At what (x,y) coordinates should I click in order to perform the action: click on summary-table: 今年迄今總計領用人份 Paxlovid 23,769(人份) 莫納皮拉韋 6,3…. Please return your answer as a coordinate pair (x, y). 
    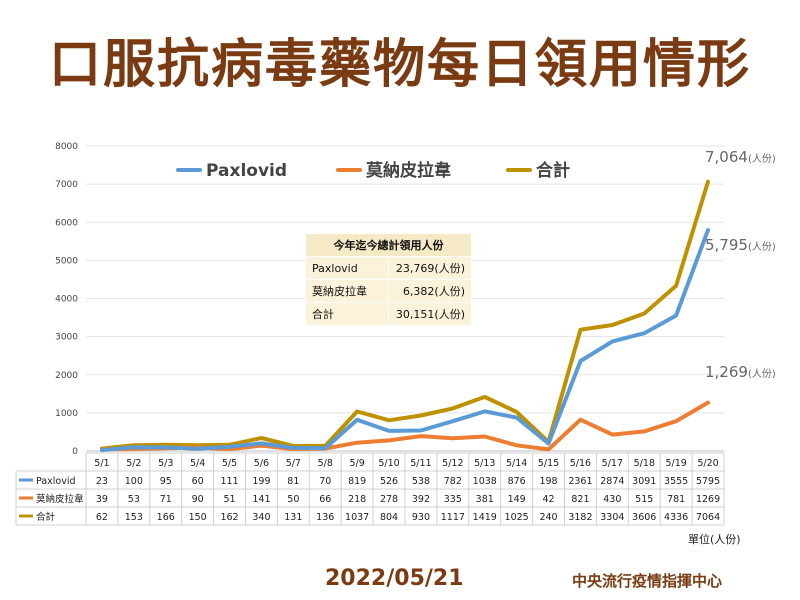
    Looking at the image, I should click on (388, 279).